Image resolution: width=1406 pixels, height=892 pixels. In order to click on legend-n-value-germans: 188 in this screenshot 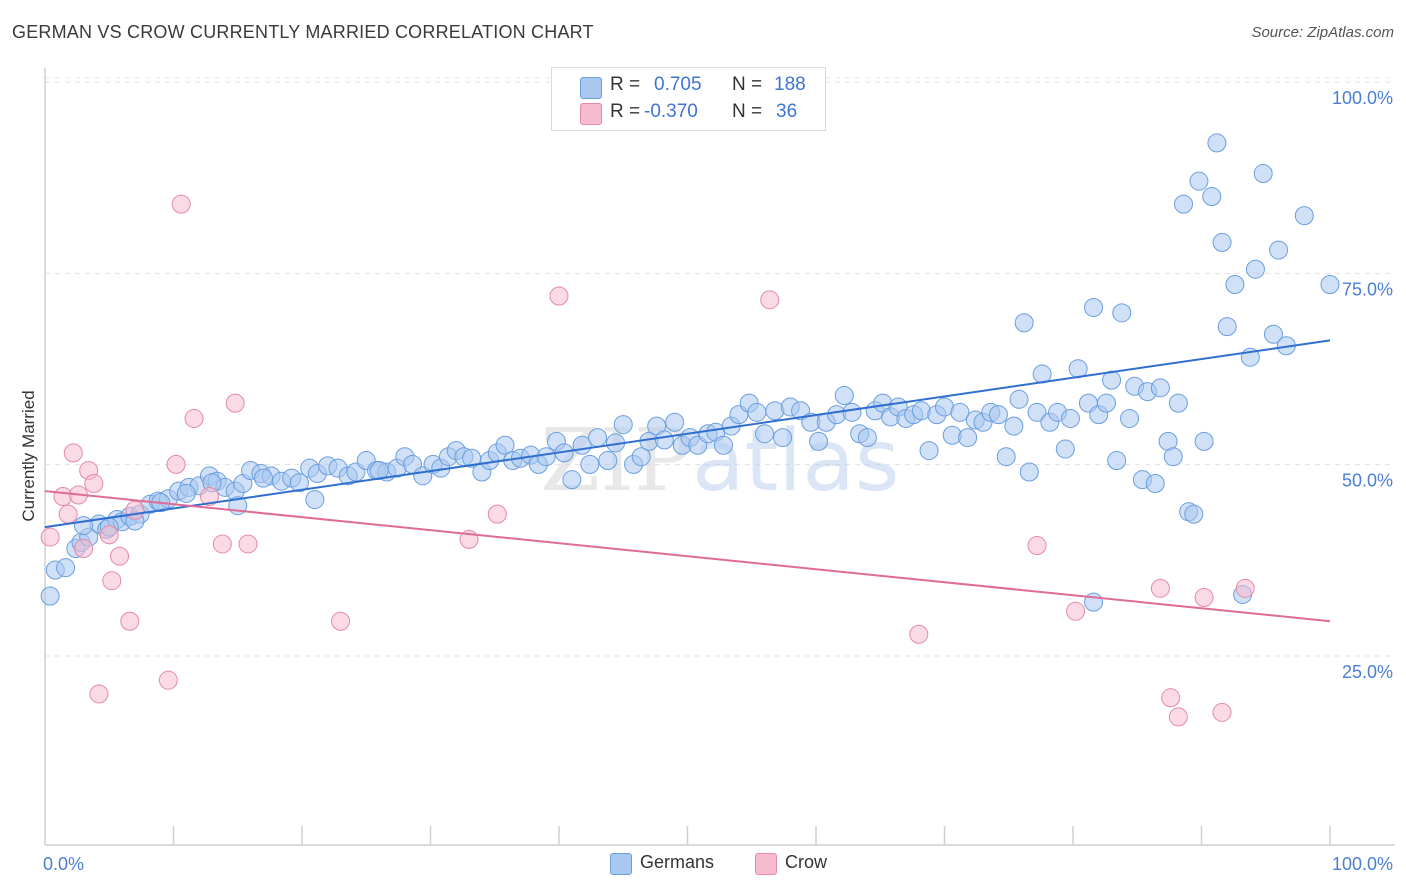, I will do `click(790, 84)`.